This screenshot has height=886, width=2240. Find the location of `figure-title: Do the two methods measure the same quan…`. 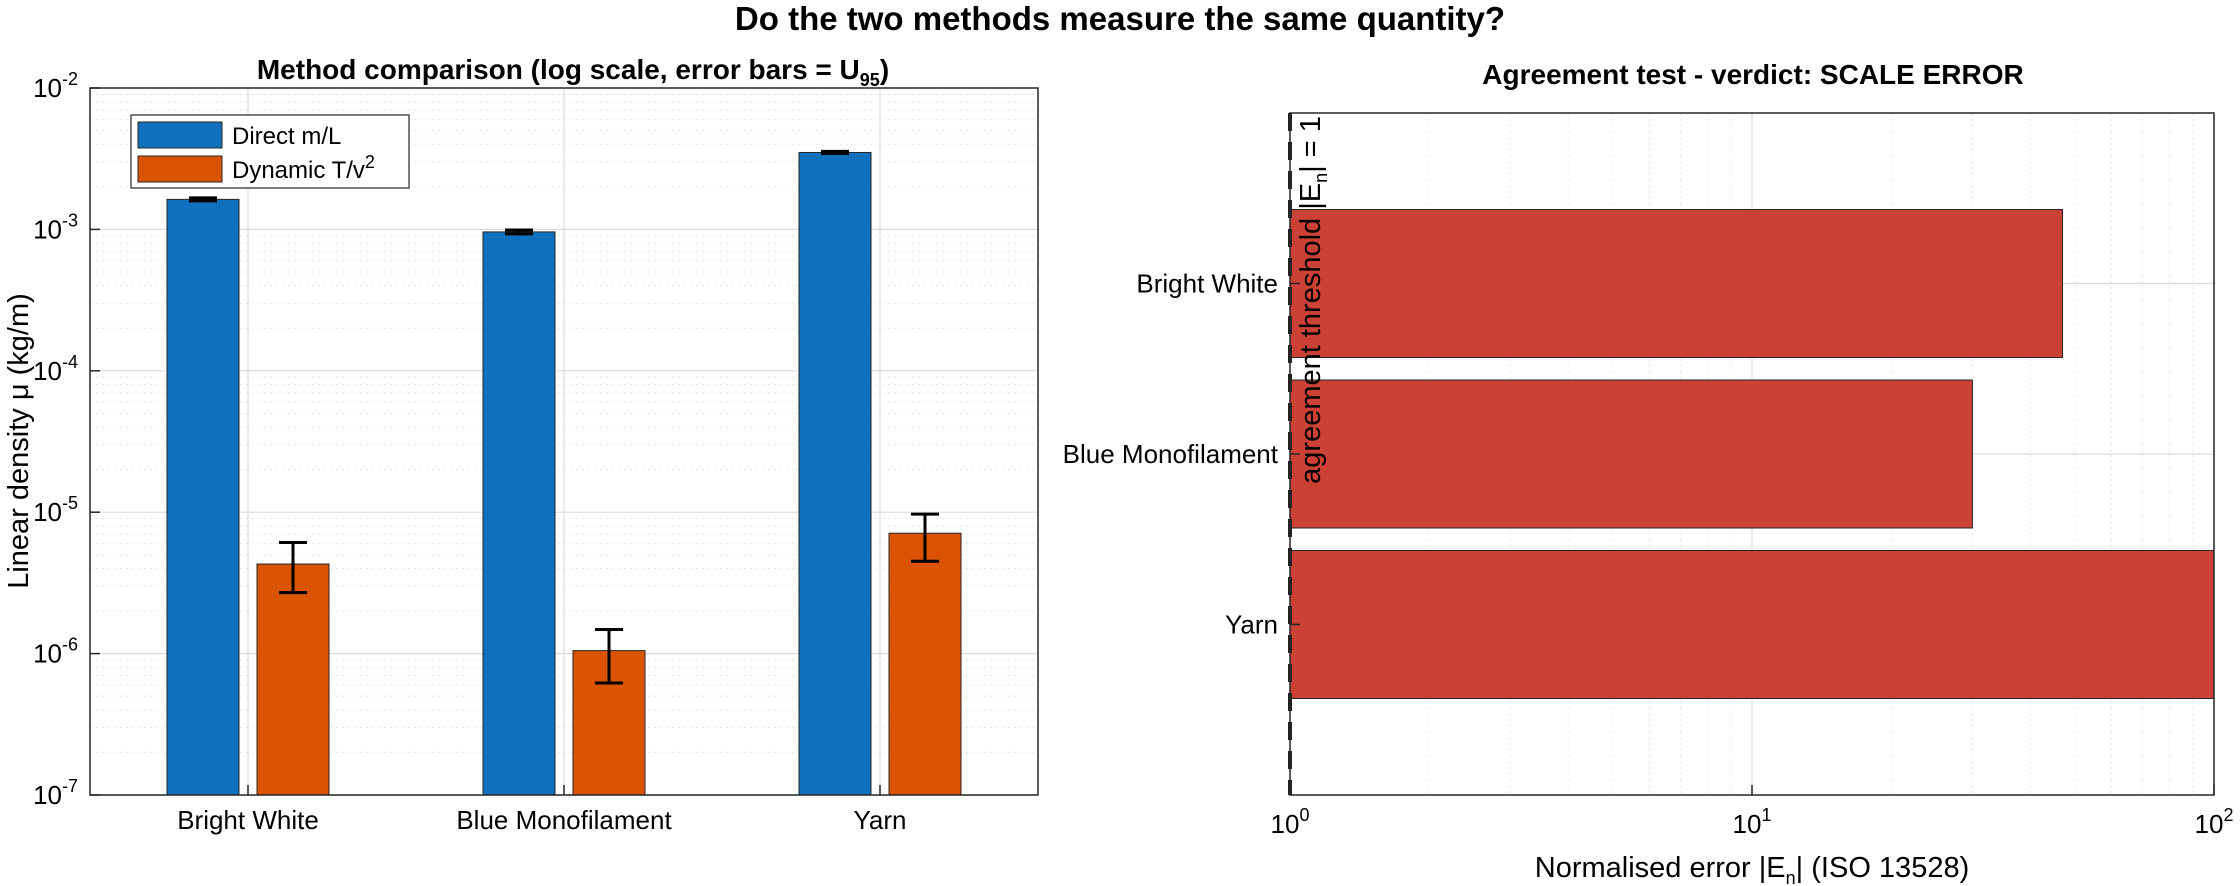

figure-title: Do the two methods measure the same quan… is located at coordinates (1120, 18).